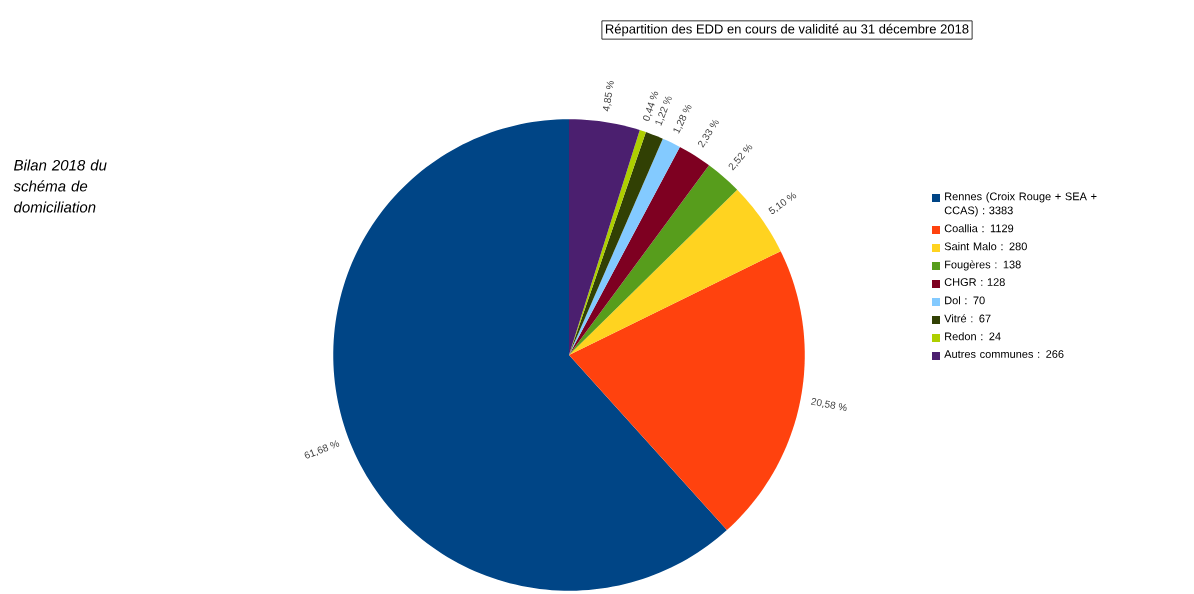 Image resolution: width=1194 pixels, height=594 pixels. Describe the element at coordinates (974, 282) in the screenshot. I see `legend-label: CHGR : 128` at that location.